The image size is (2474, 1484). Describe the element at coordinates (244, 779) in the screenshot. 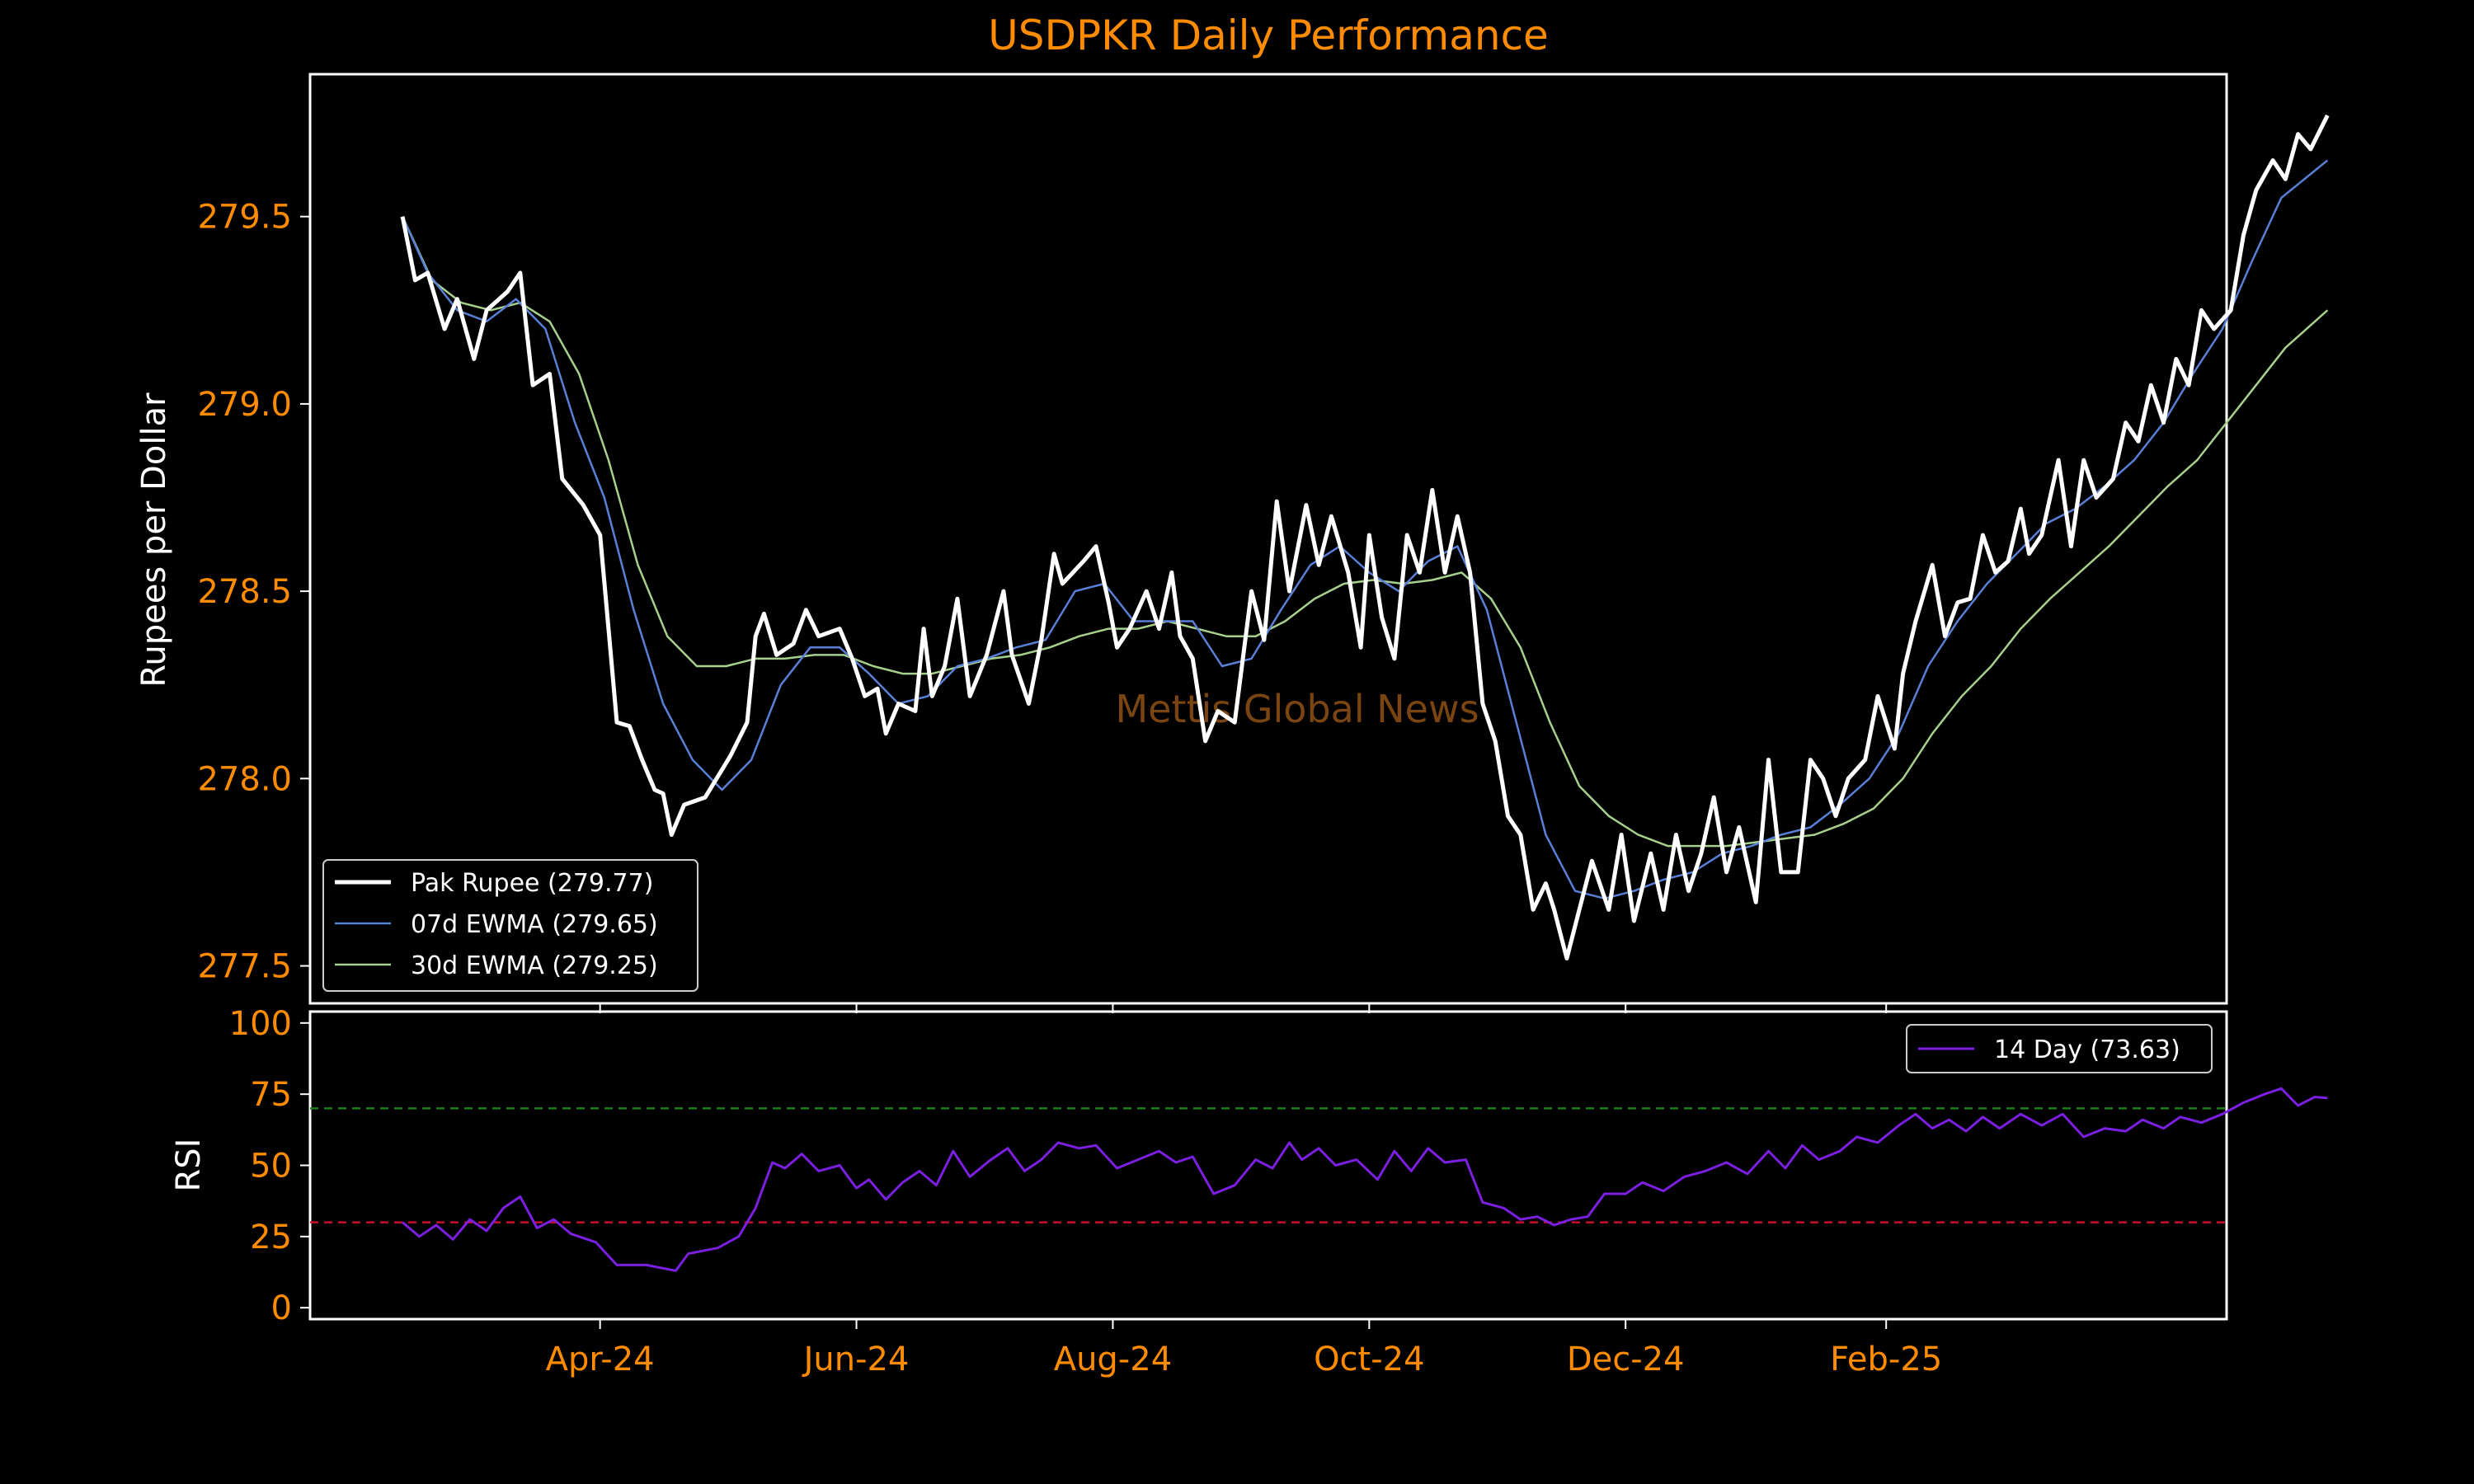

I see `price-y-tick-label: 278.0` at that location.